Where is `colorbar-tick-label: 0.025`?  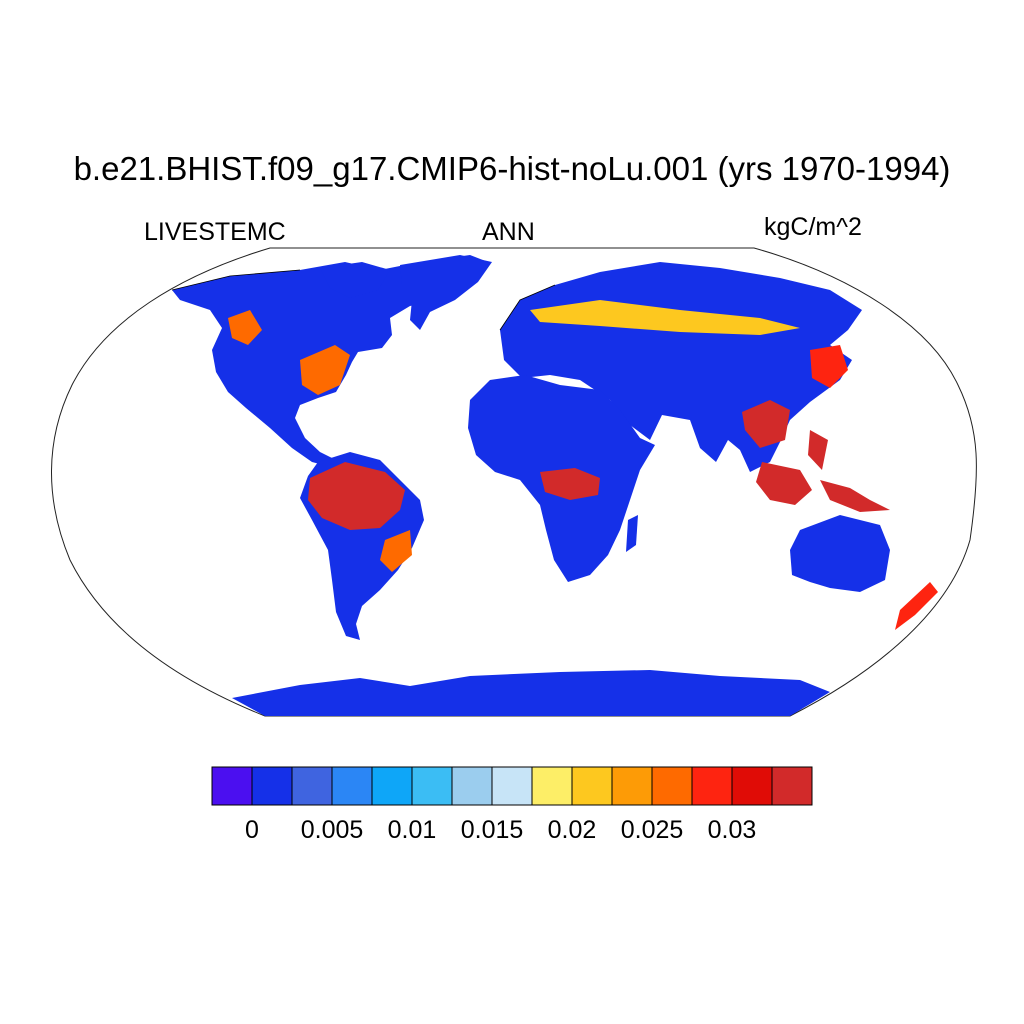 colorbar-tick-label: 0.025 is located at coordinates (652, 830).